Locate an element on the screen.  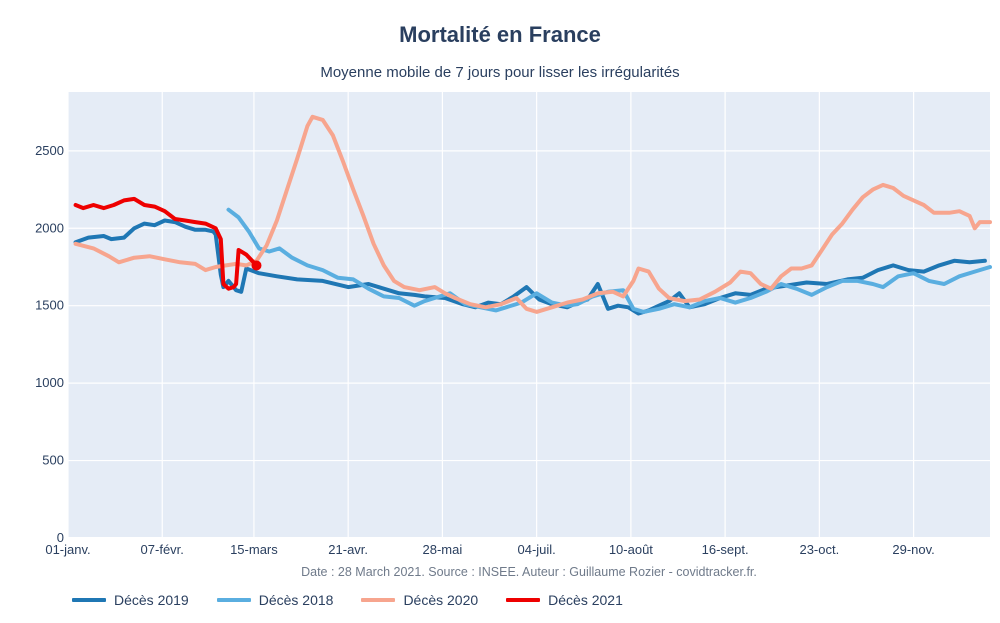
legend-label-2018: Décès 2018 is located at coordinates (296, 600).